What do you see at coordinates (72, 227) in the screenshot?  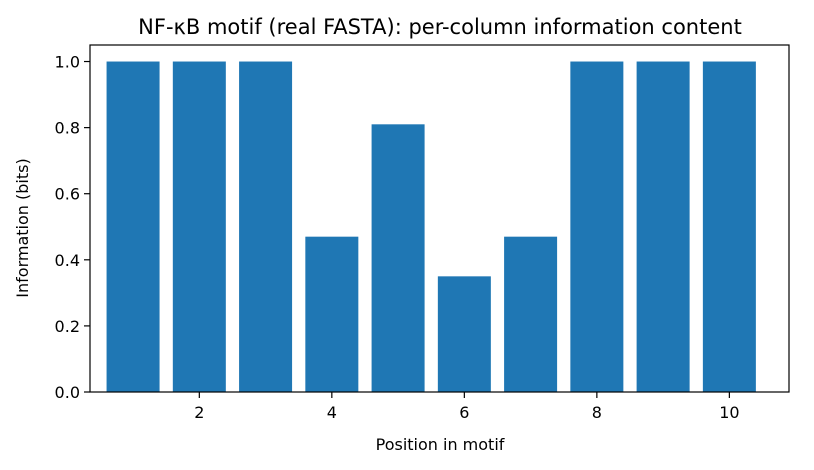 I see `y-axis-ticks: 0.0 0.2 0.4 0.6 0.8 1.0` at bounding box center [72, 227].